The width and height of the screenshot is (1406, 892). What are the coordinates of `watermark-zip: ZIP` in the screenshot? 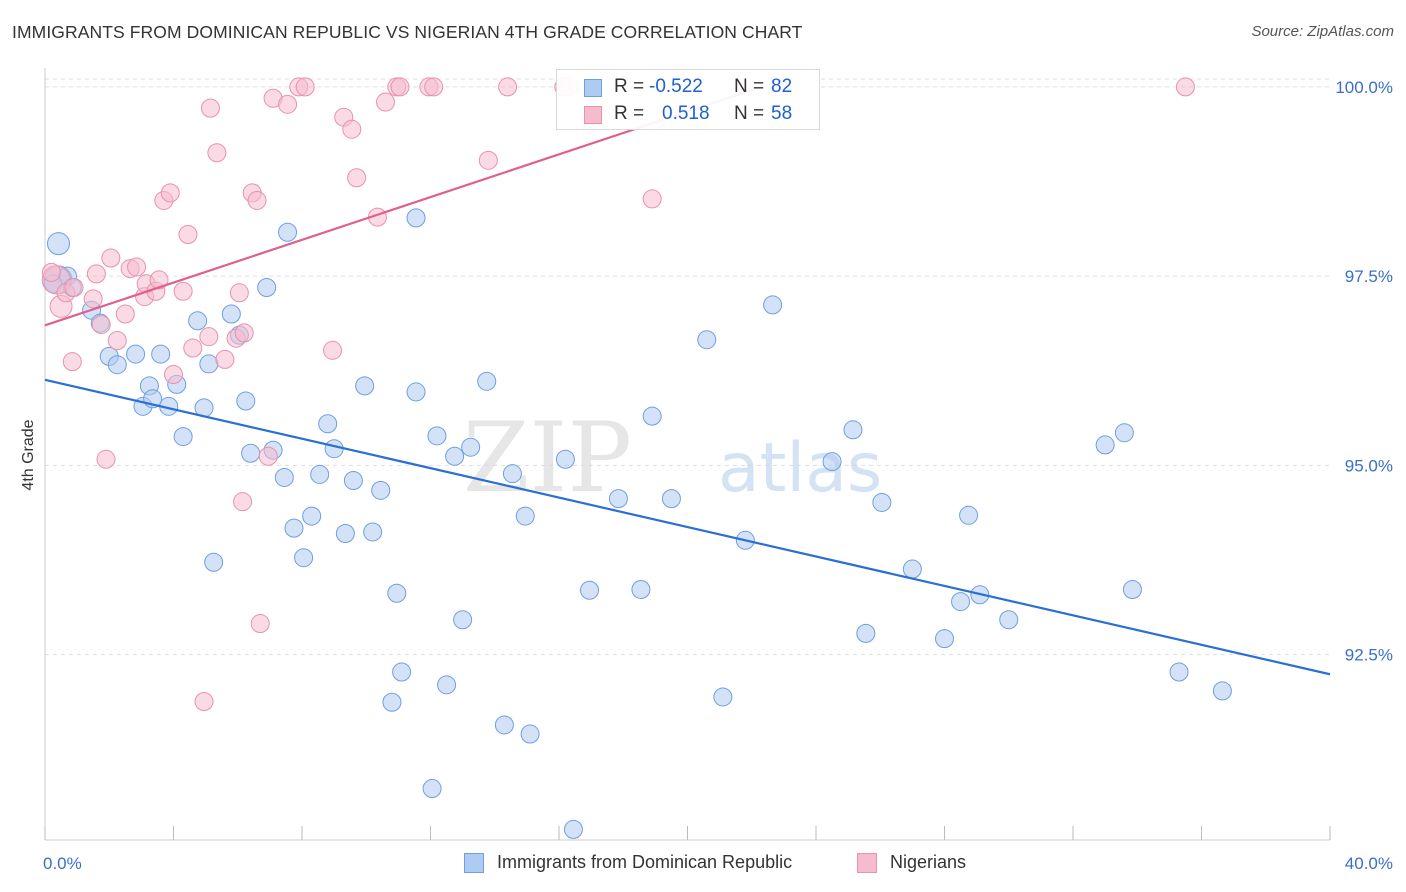 It's located at (547, 458).